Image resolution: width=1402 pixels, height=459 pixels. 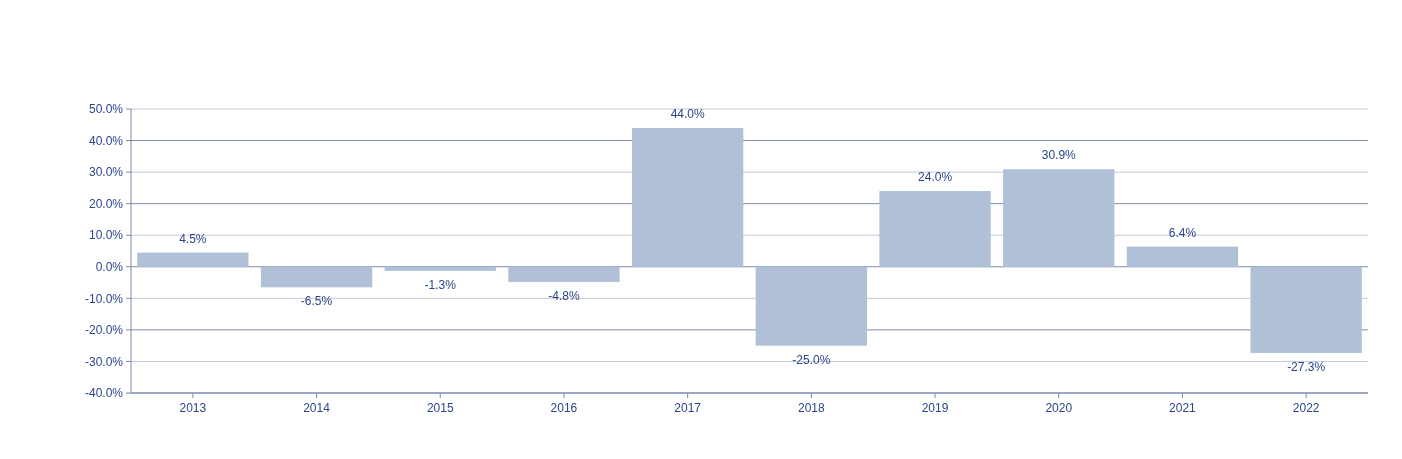 I want to click on text: -6.5%, so click(x=316, y=301).